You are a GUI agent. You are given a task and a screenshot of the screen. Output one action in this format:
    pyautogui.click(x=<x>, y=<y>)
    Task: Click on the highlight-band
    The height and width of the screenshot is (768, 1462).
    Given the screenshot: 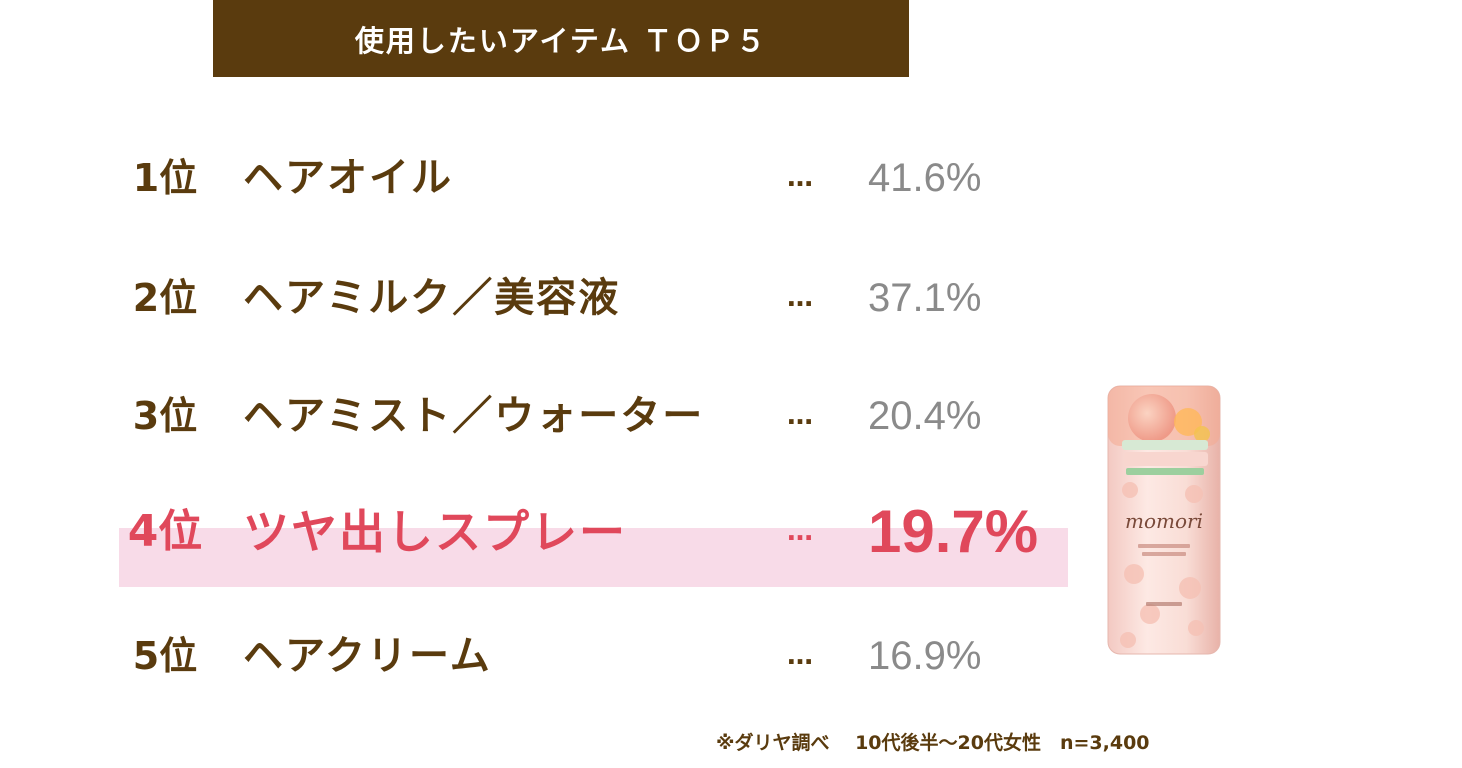 What is the action you would take?
    pyautogui.click(x=593, y=557)
    